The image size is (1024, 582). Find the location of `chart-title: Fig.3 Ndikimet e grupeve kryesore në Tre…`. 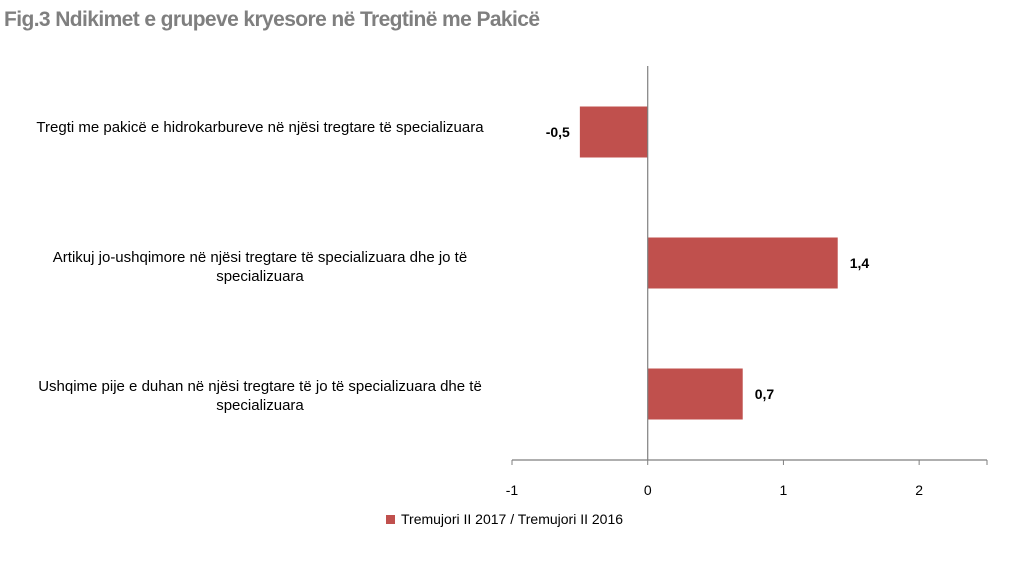

chart-title: Fig.3 Ndikimet e grupeve kryesore në Tre… is located at coordinates (272, 19).